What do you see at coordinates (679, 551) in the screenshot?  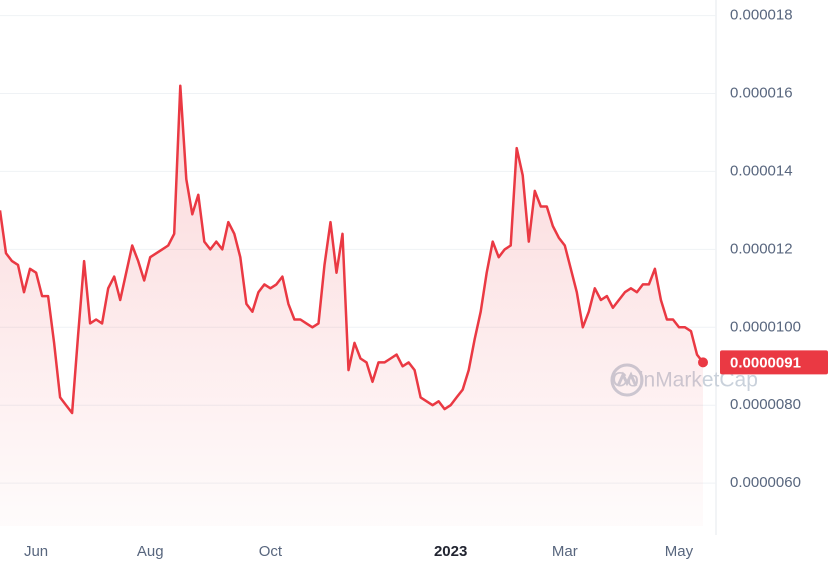 I see `x-tick-label: May` at bounding box center [679, 551].